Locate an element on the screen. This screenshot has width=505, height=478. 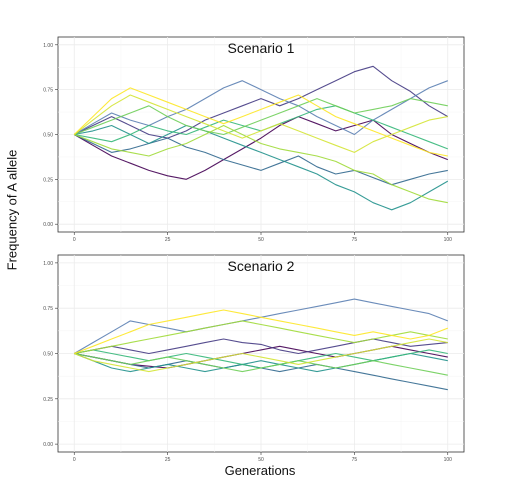
chart-title: Scenario 1 is located at coordinates (261, 48).